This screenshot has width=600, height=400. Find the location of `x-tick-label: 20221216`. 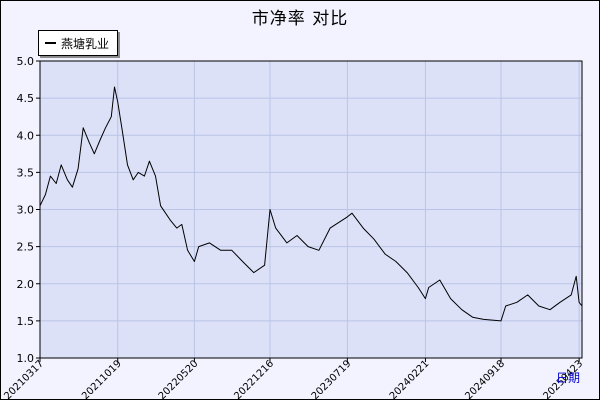

x-tick-label: 20221216 is located at coordinates (254, 379).